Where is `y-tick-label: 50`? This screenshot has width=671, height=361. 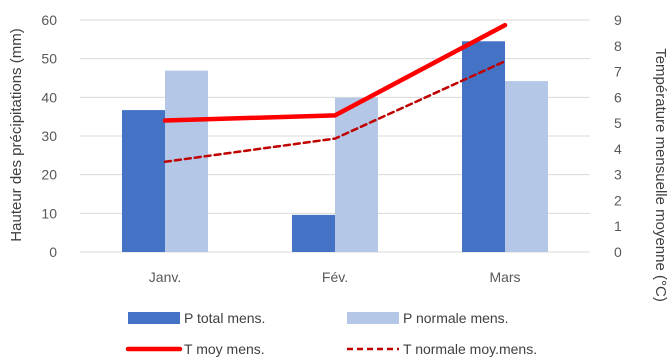
y-tick-label: 50 is located at coordinates (49, 59).